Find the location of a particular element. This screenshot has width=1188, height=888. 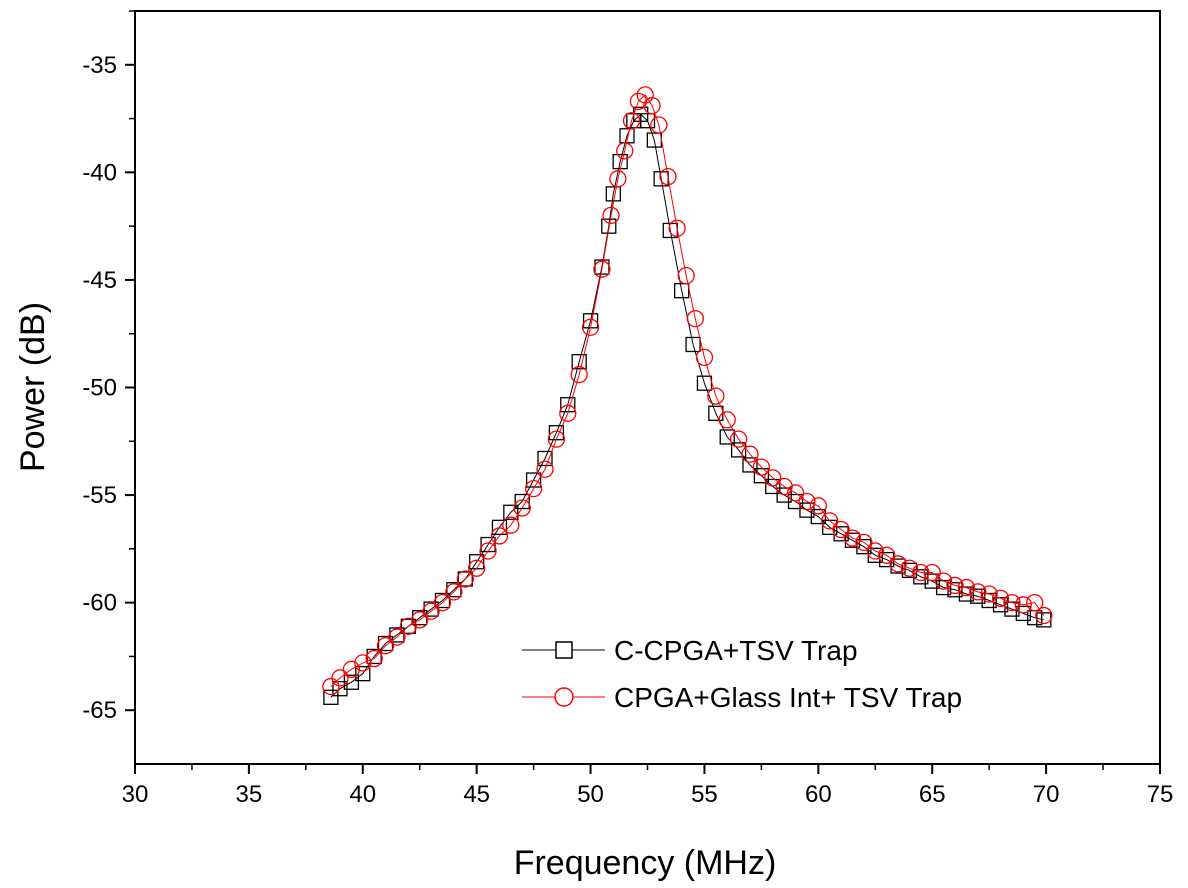

y-tick-label: -45 is located at coordinates (99, 280).